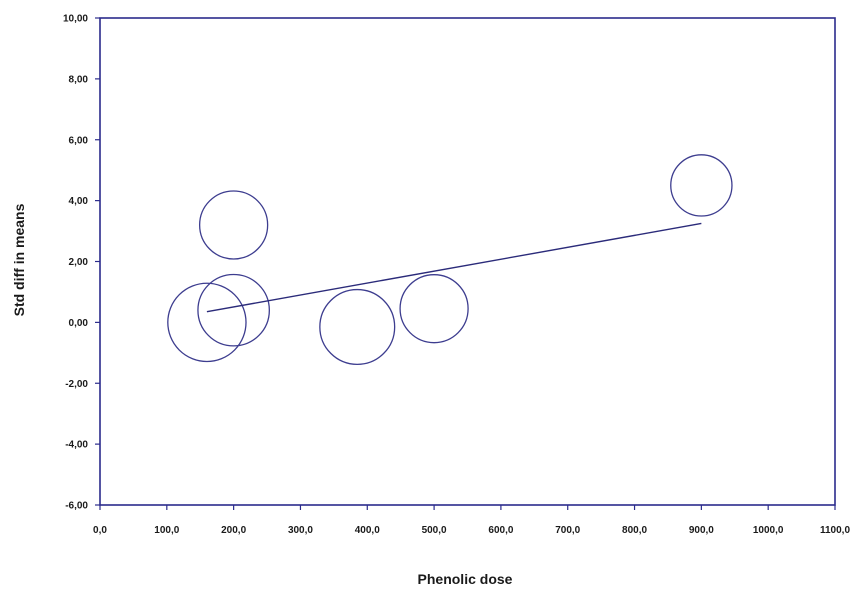  Describe the element at coordinates (500, 530) in the screenshot. I see `x-tick-label: 600,0` at that location.